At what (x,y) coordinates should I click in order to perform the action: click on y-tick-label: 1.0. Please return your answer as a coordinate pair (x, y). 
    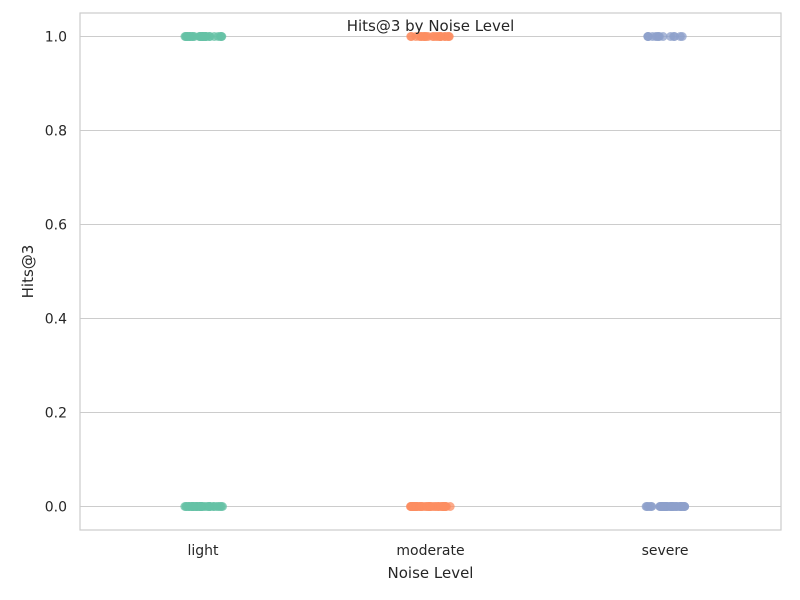
    Looking at the image, I should click on (56, 38).